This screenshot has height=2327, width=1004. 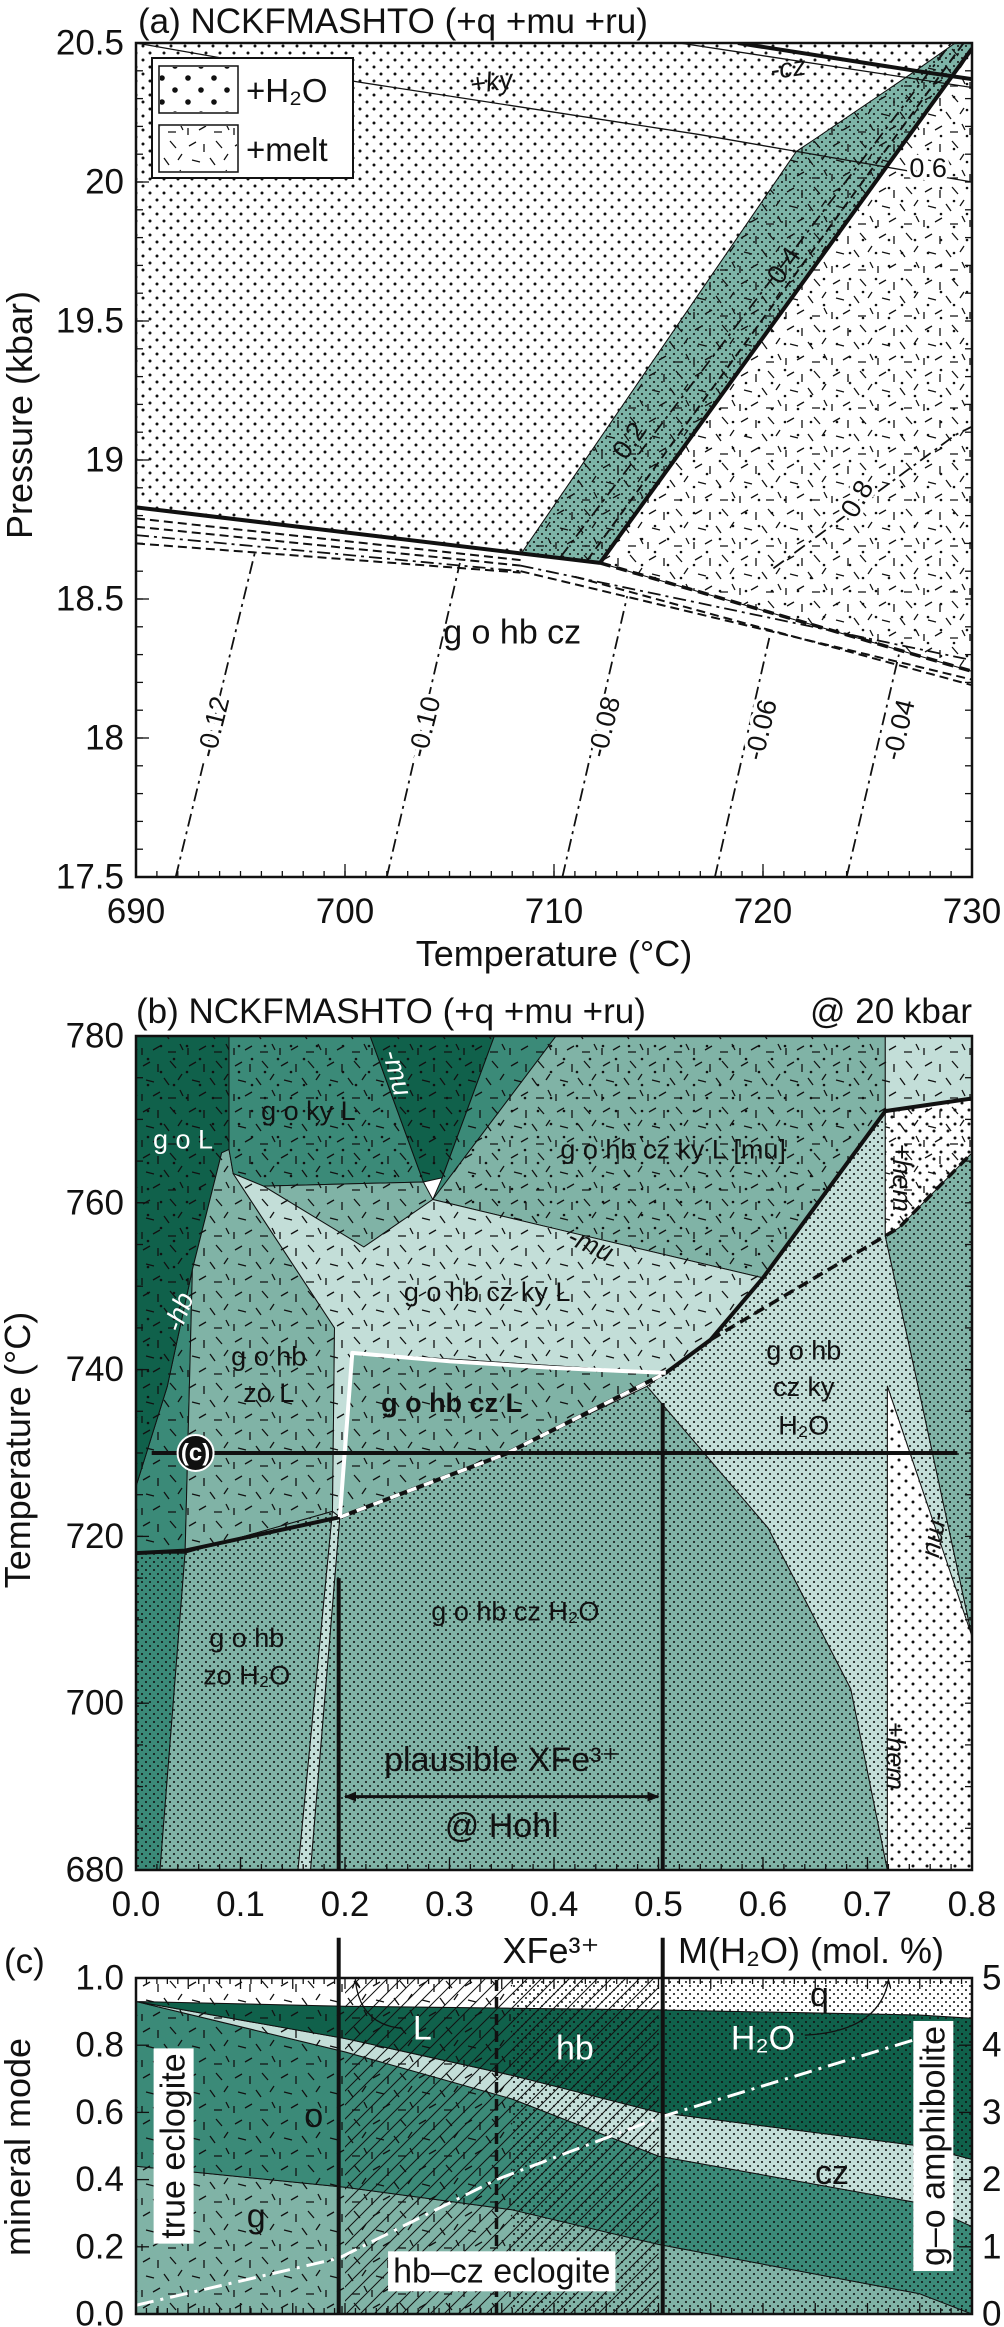 I want to click on y2-tick-label: 4, so click(x=991, y=2045).